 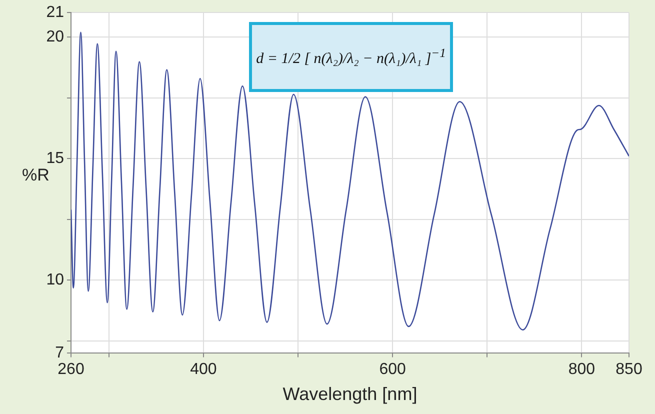 I want to click on y-tick-label: 21, so click(x=55, y=13).